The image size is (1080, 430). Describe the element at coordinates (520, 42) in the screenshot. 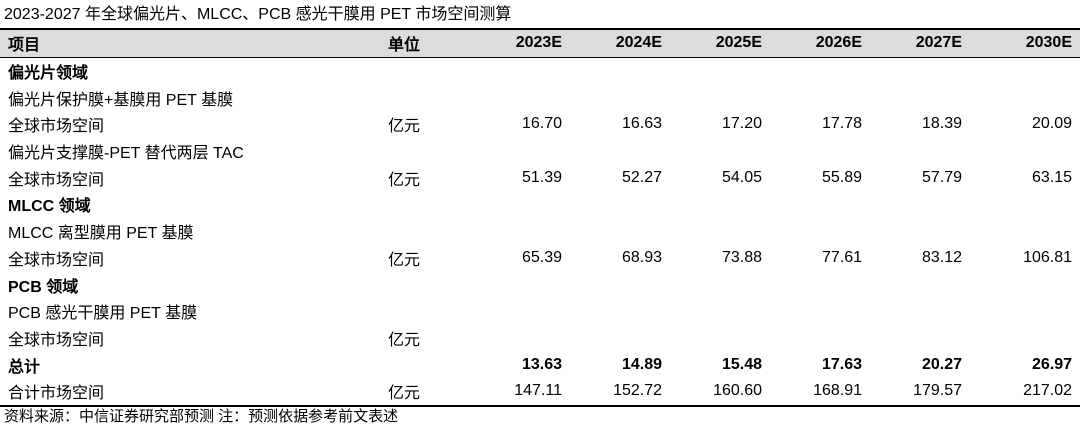

I see `header-year: 2023E` at that location.